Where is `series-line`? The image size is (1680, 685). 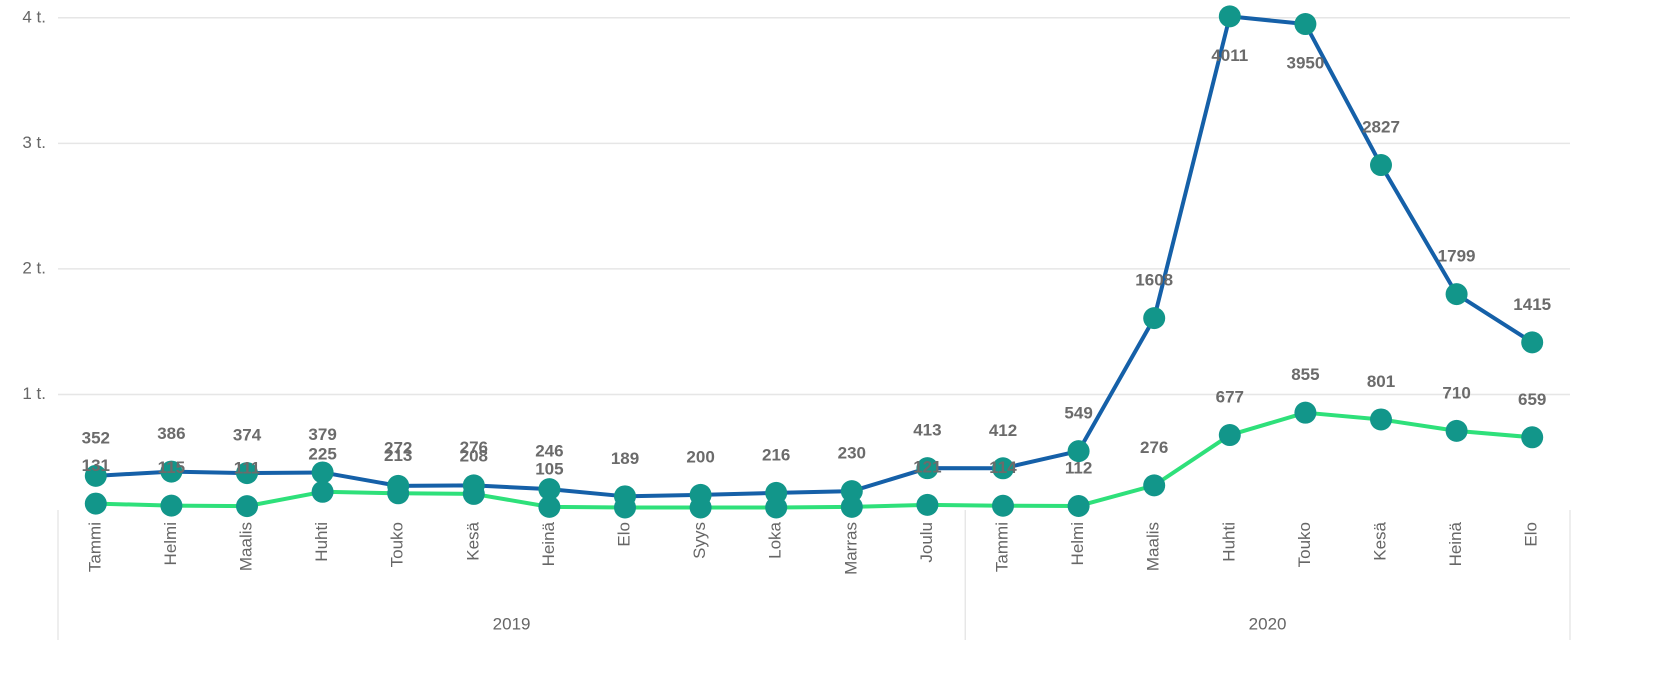
series-line is located at coordinates (814, 460).